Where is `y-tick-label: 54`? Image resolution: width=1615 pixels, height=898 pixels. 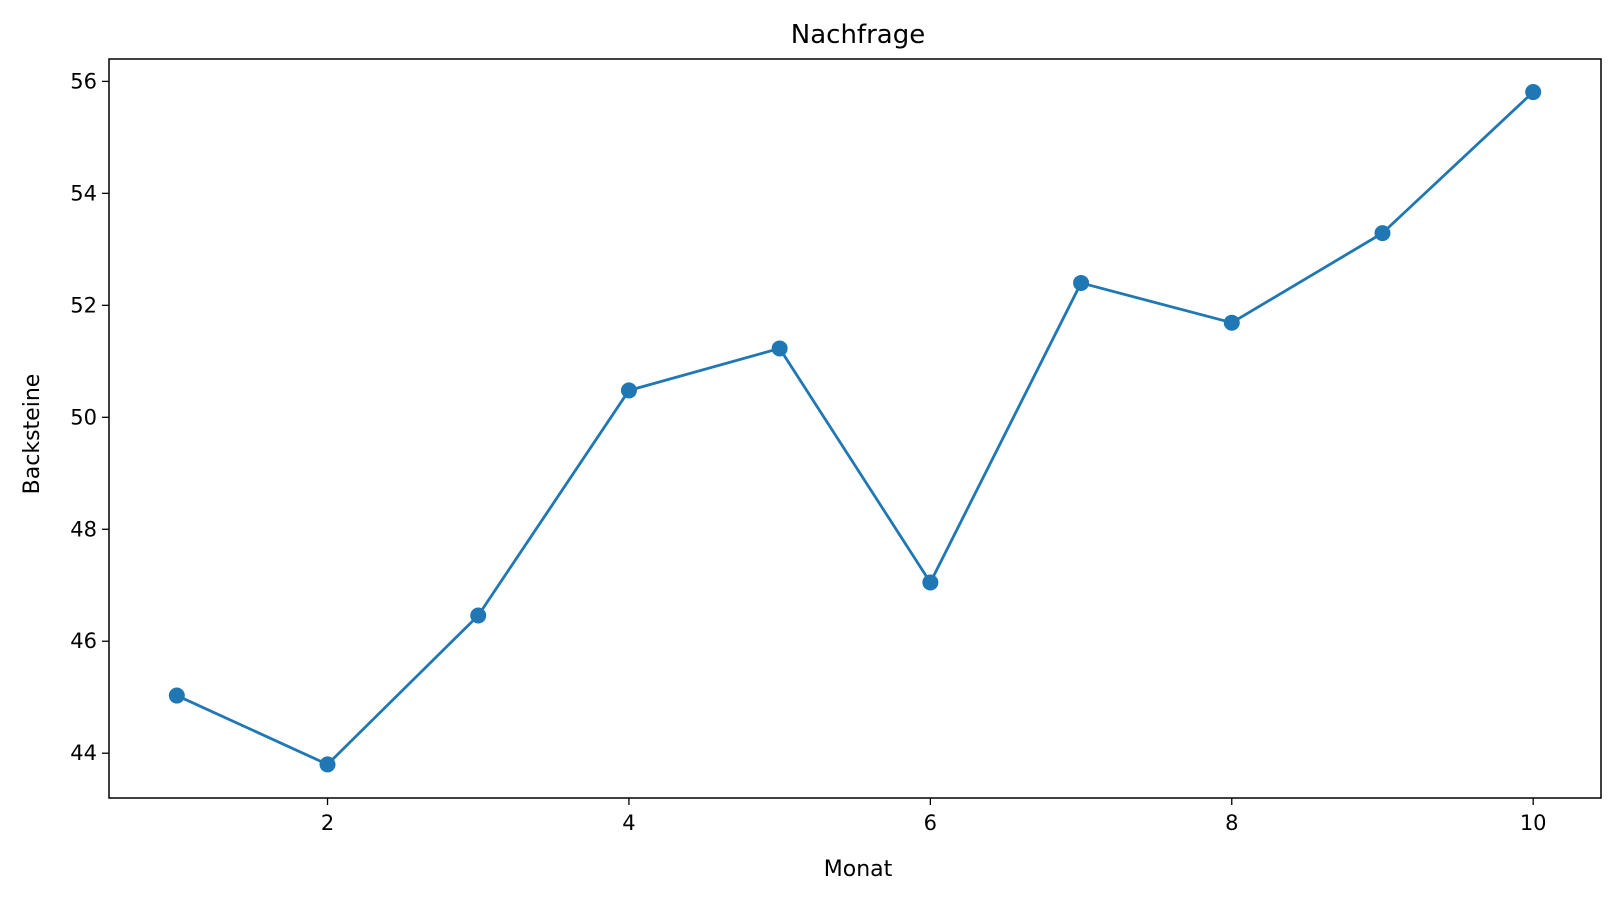 y-tick-label: 54 is located at coordinates (83, 193).